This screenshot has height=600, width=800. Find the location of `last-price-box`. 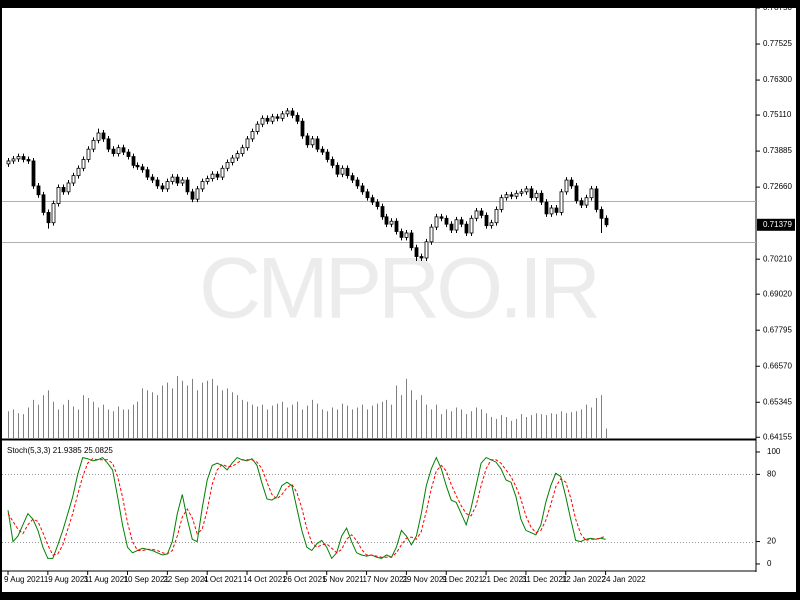

last-price-box is located at coordinates (776, 224).